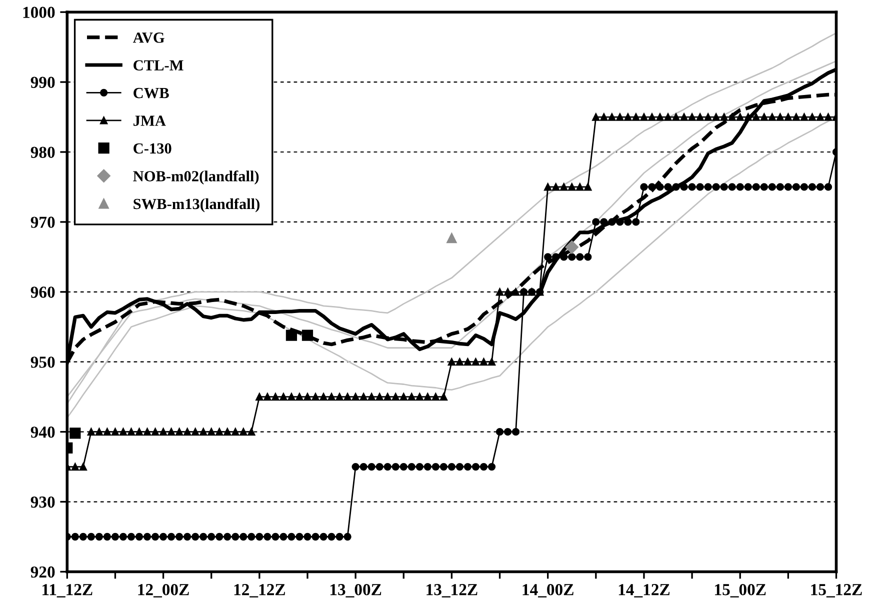 Image resolution: width=872 pixels, height=605 pixels. What do you see at coordinates (159, 65) in the screenshot?
I see `legend-label: CTL-M` at bounding box center [159, 65].